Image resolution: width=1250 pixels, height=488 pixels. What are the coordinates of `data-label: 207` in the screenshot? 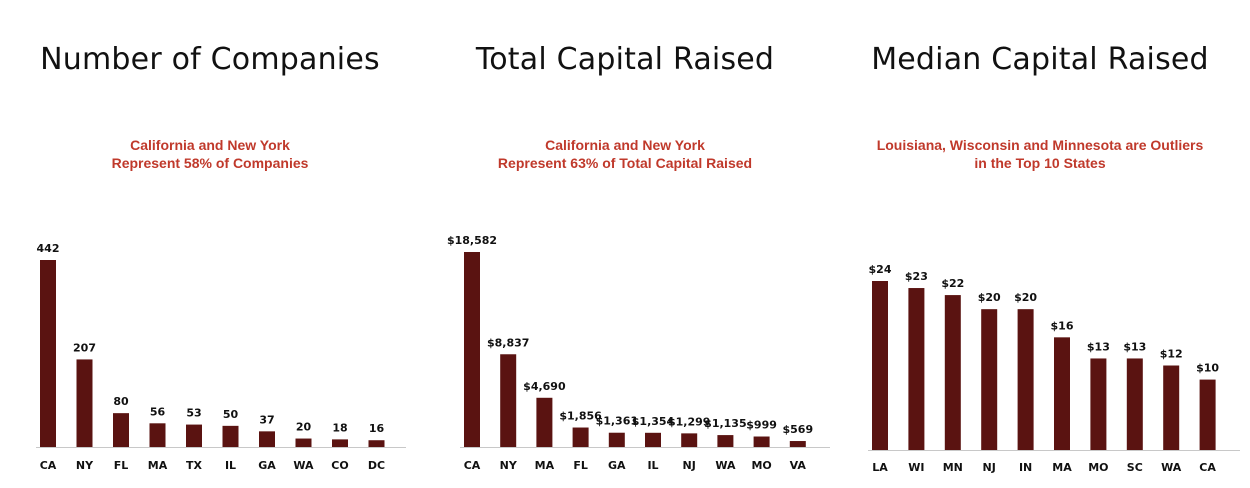 It's located at (84, 347).